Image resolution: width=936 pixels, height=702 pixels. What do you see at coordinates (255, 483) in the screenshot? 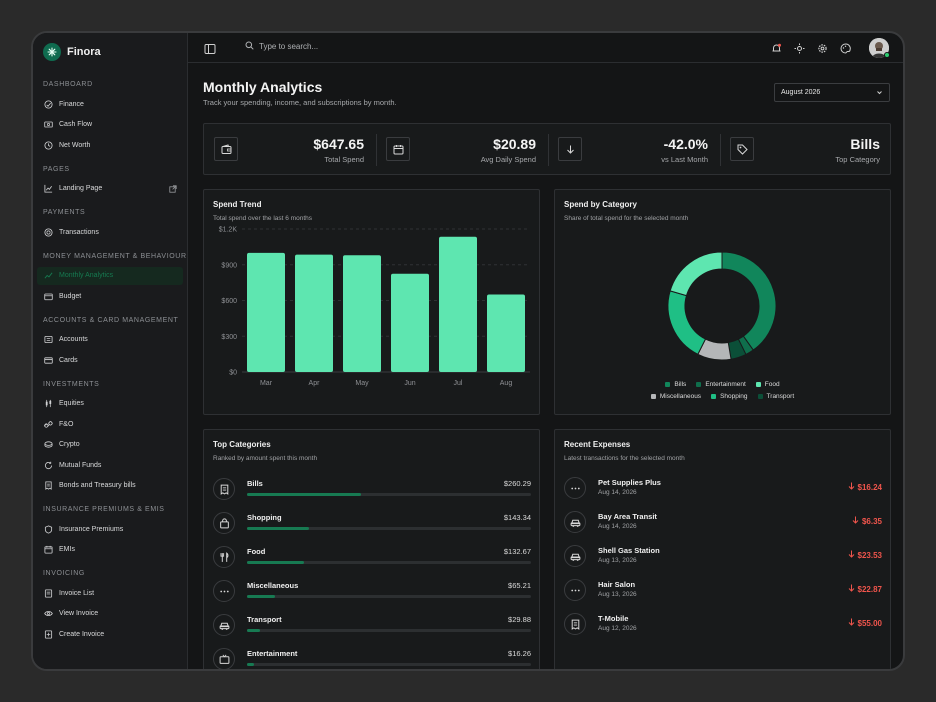
I see `category-name: Bills` at bounding box center [255, 483].